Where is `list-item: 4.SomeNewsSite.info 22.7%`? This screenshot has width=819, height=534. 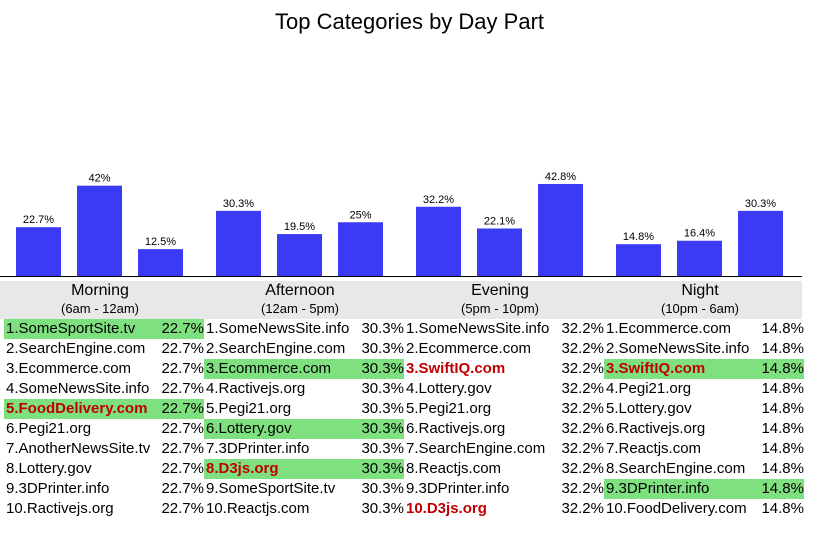
list-item: 4.SomeNewsSite.info 22.7% is located at coordinates (104, 389).